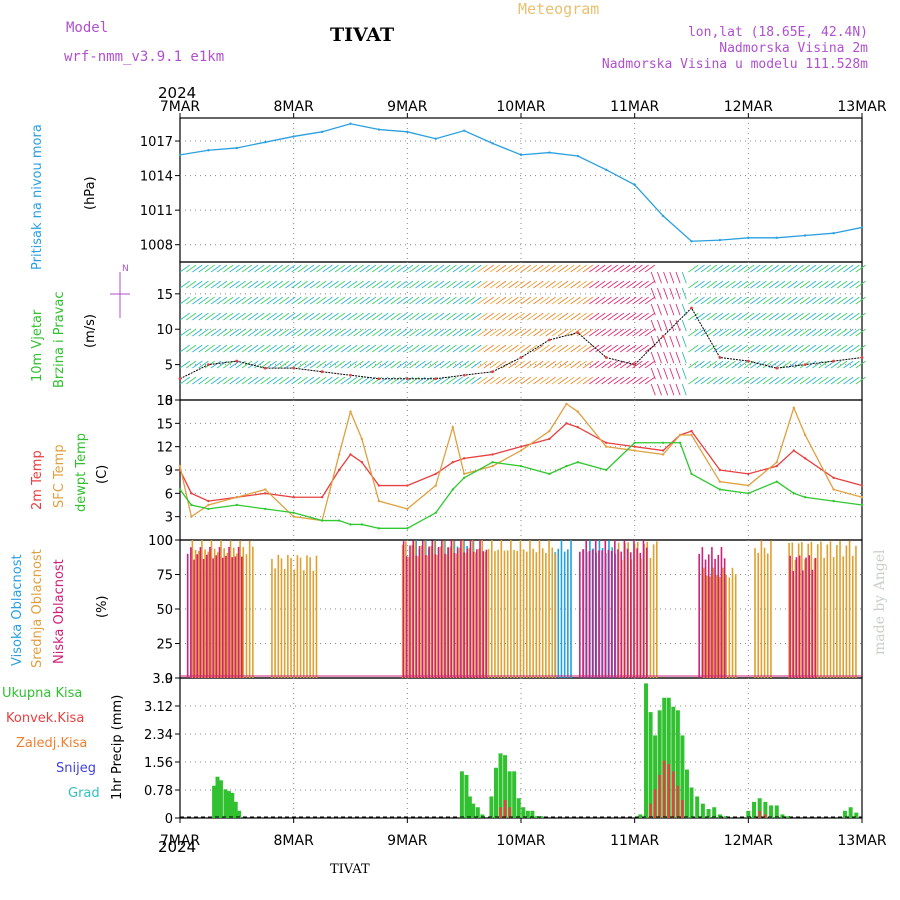 The image size is (900, 900). Describe the element at coordinates (120, 291) in the screenshot. I see `wind-direction-key: N` at that location.